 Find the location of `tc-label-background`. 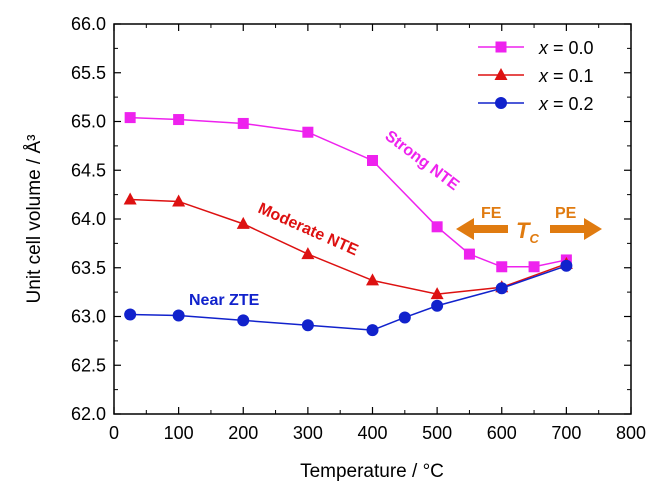

tc-label-background is located at coordinates (529, 230).